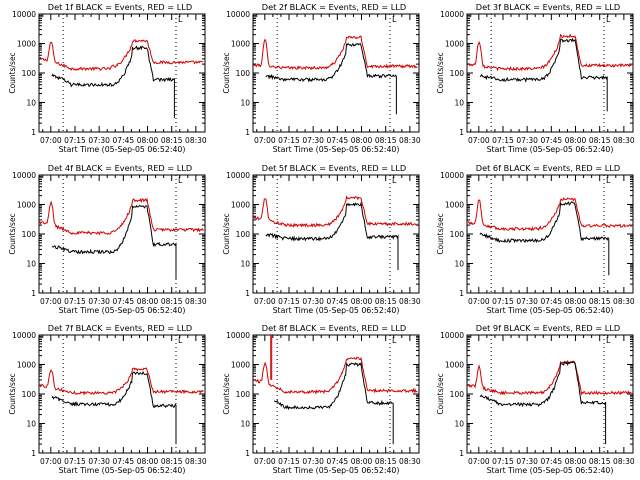 This screenshot has height=480, width=640. Describe the element at coordinates (120, 7) in the screenshot. I see `panel-title: Det 1f BLACK = Events, RED = LLD` at that location.